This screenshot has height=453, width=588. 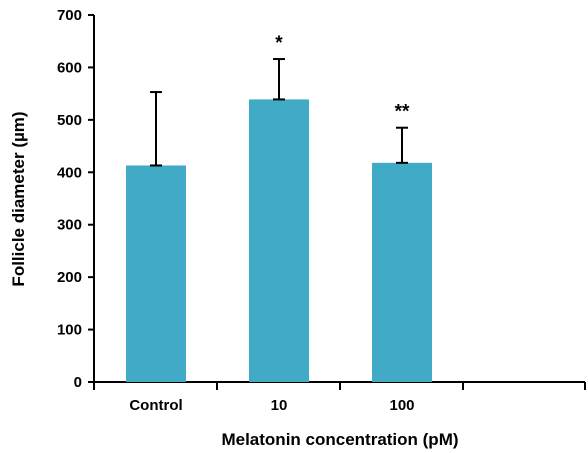 What do you see at coordinates (69, 172) in the screenshot?
I see `y-tick-label: 400` at bounding box center [69, 172].